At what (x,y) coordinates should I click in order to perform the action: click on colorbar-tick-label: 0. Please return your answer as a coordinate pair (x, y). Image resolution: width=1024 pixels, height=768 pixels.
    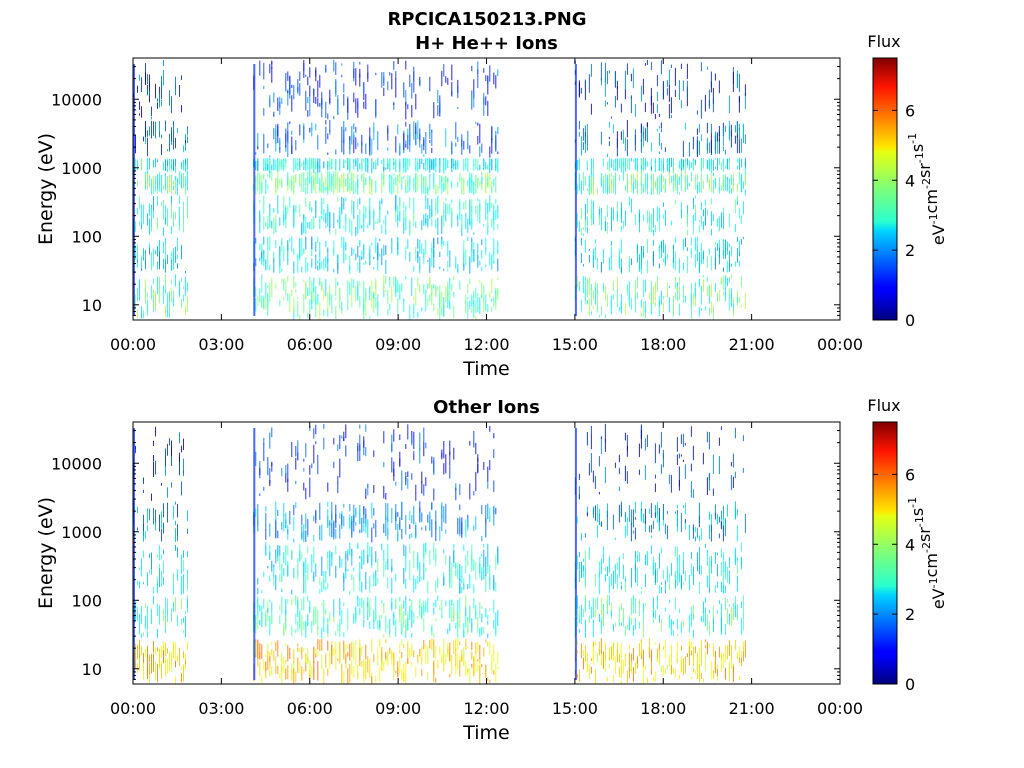
    Looking at the image, I should click on (910, 320).